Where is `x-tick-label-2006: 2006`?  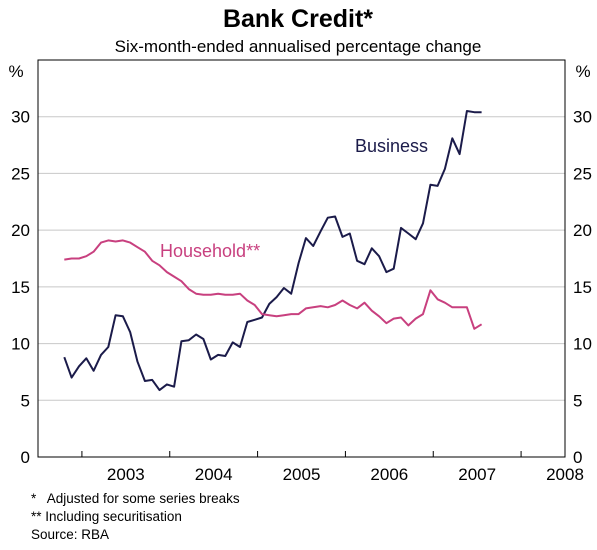
x-tick-label-2006: 2006 is located at coordinates (389, 474).